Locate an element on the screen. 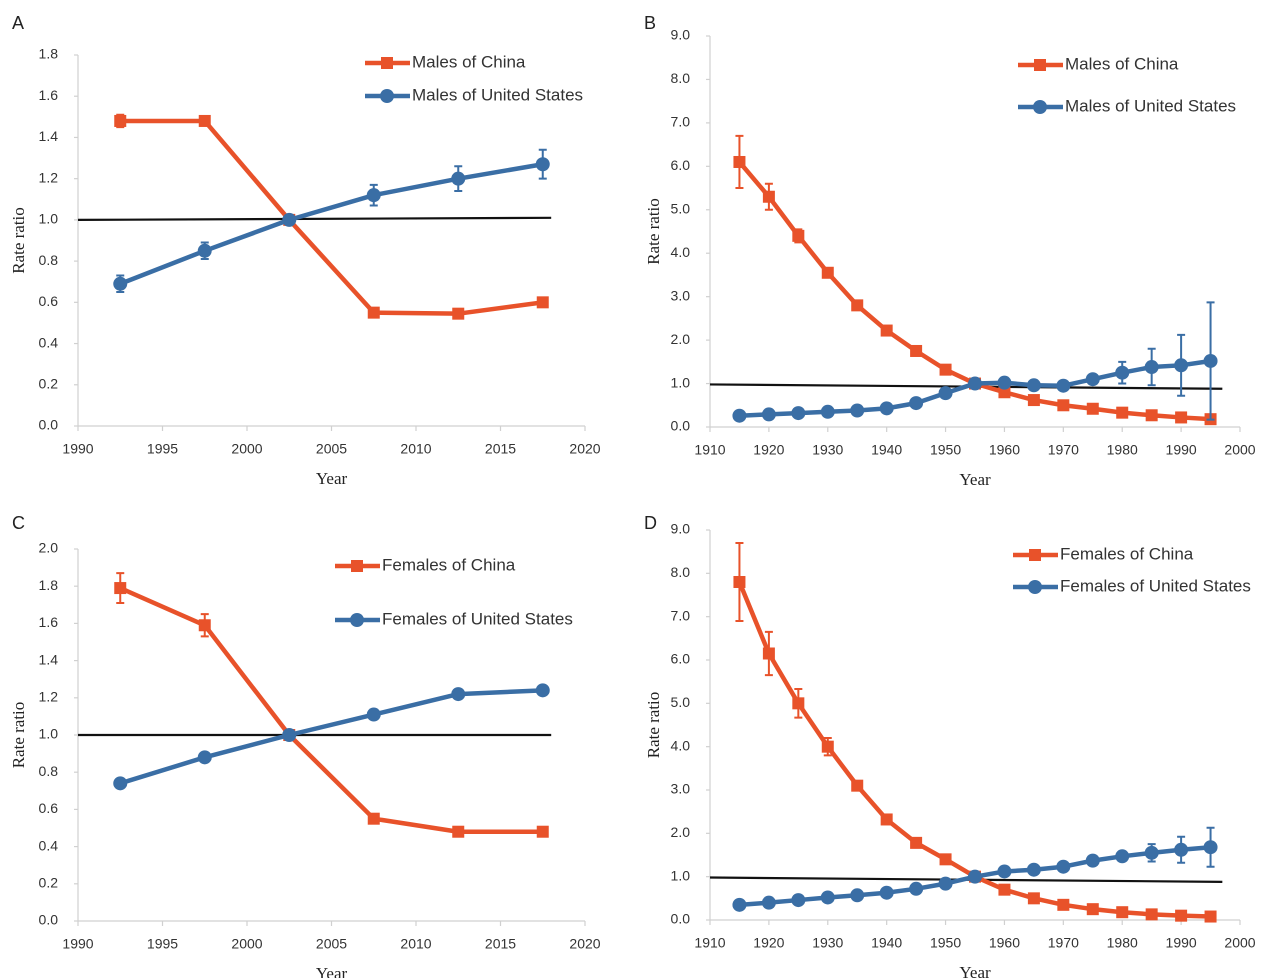 This screenshot has height=978, width=1268. y-tick-label: 0.4 is located at coordinates (49, 845).